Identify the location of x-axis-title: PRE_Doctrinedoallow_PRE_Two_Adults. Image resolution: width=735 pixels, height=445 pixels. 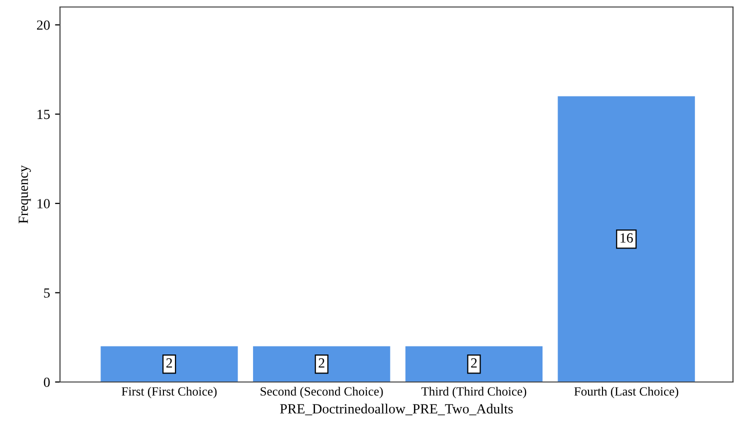
(396, 410).